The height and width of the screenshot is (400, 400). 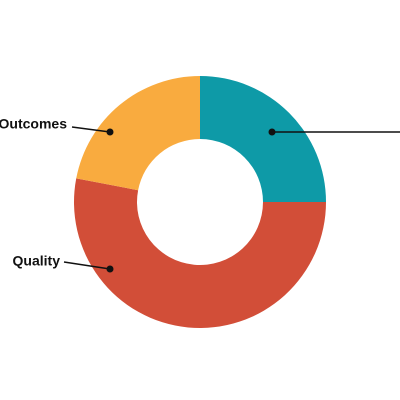 I want to click on slice-label: Outcomes, so click(x=33, y=124).